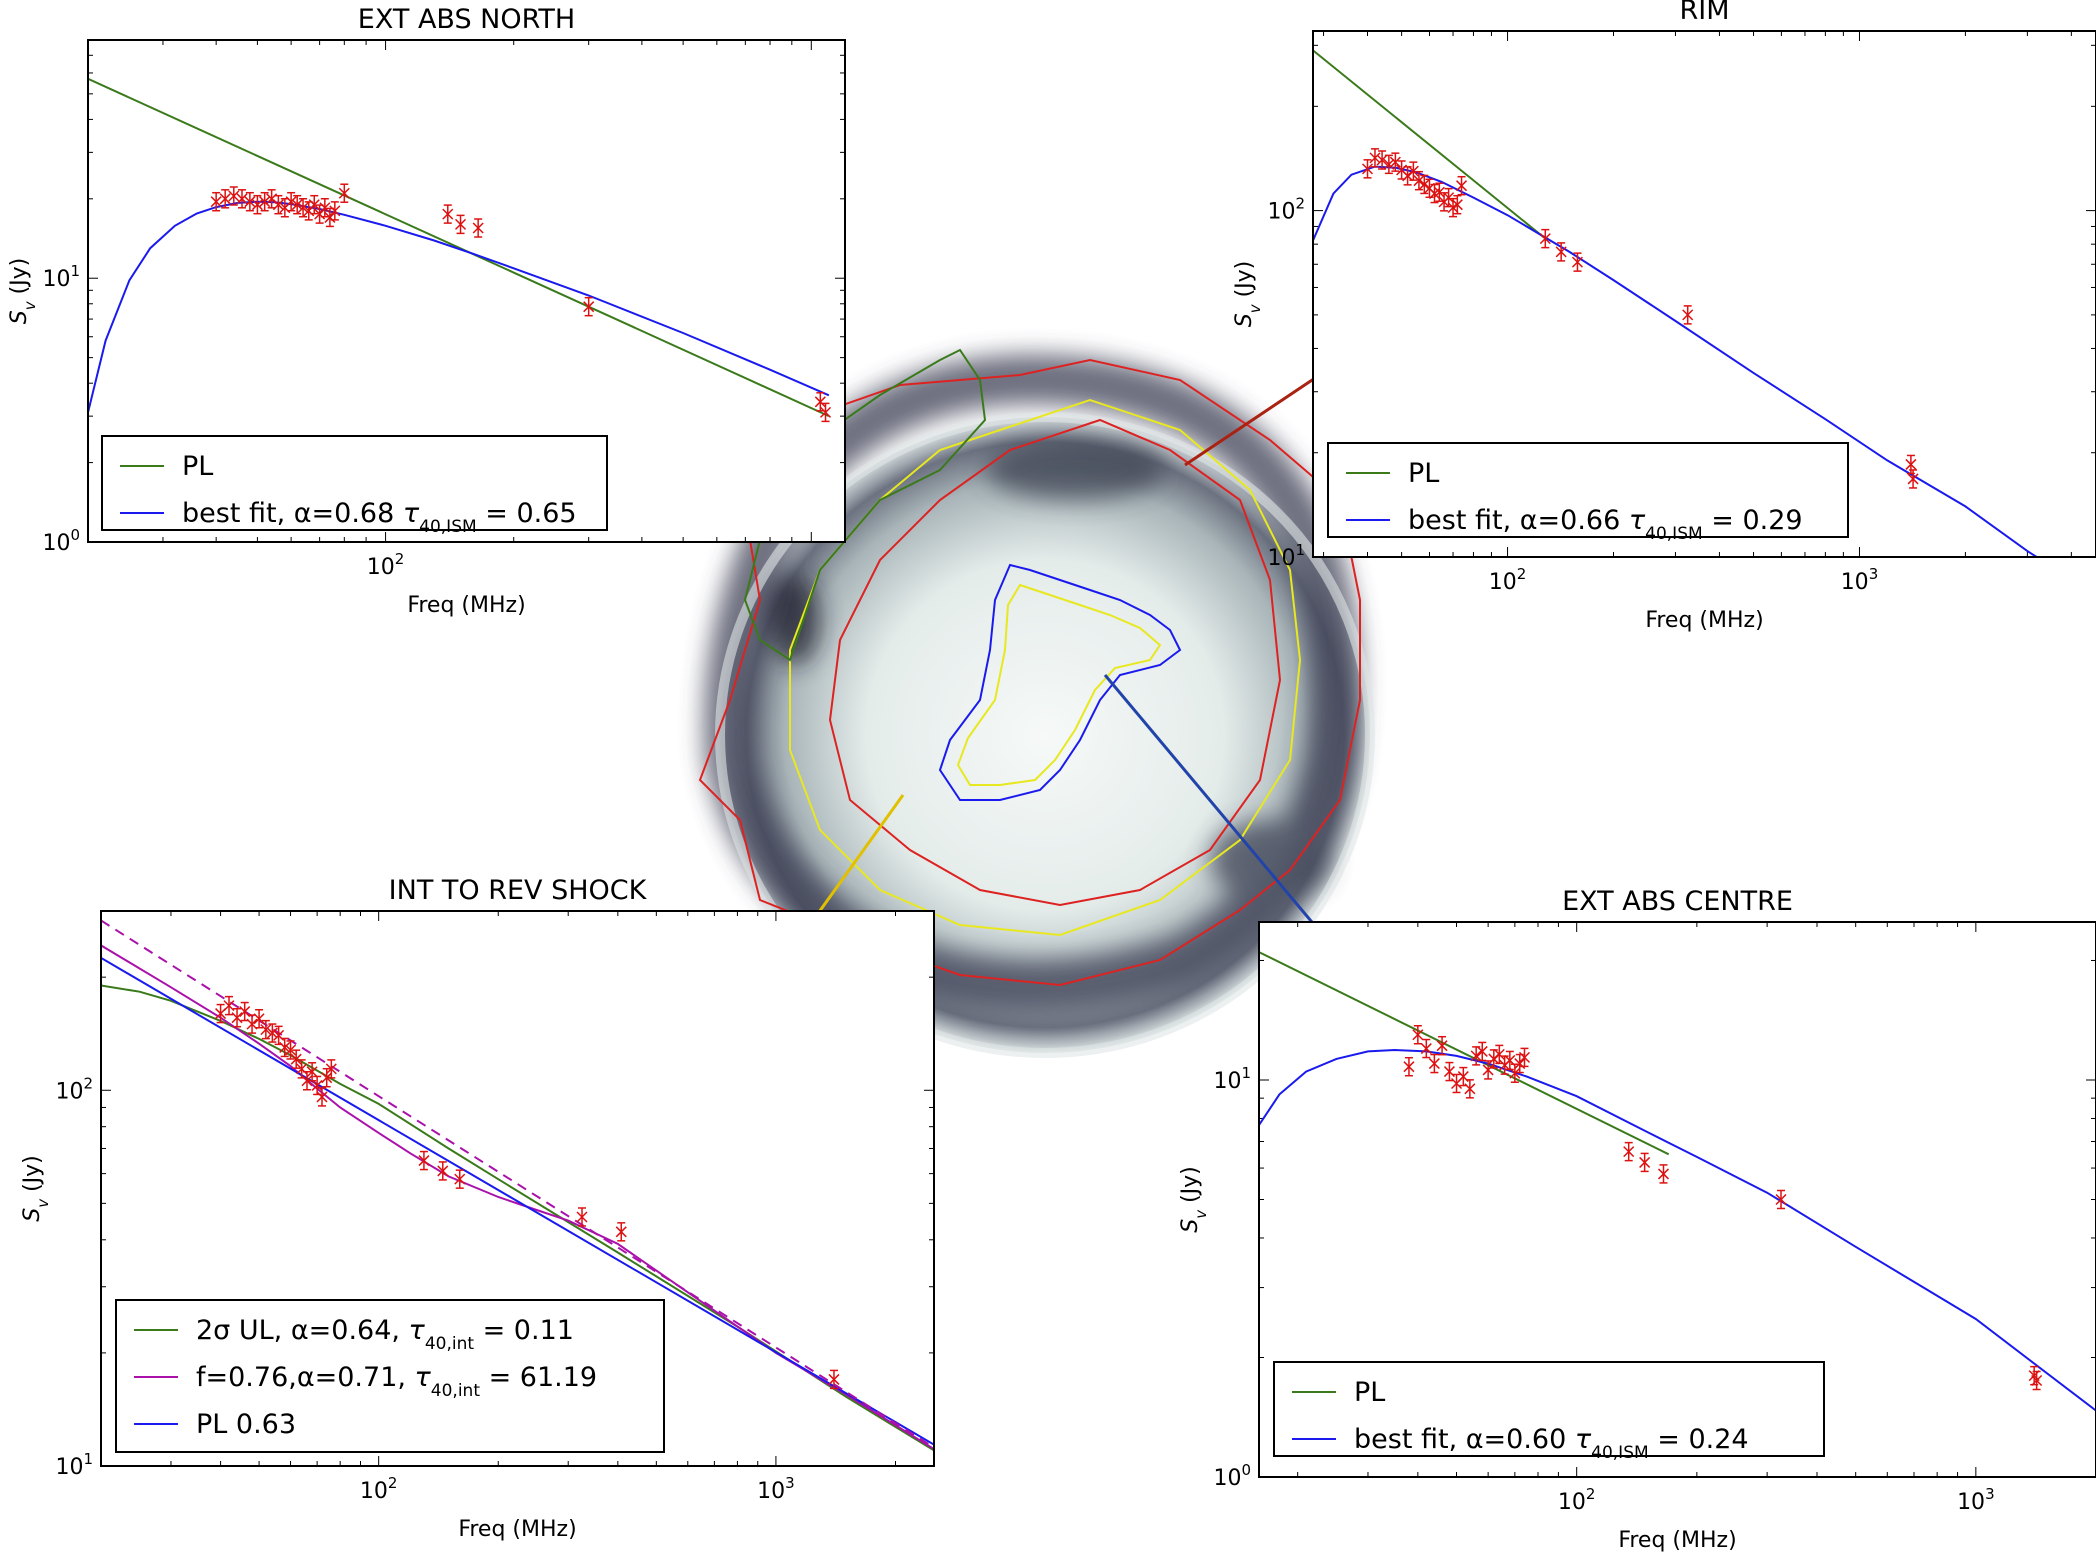  Describe the element at coordinates (396, 1381) in the screenshot. I see `legend-label: f=0.76,α=0.71, τ40,int = 61.19` at that location.